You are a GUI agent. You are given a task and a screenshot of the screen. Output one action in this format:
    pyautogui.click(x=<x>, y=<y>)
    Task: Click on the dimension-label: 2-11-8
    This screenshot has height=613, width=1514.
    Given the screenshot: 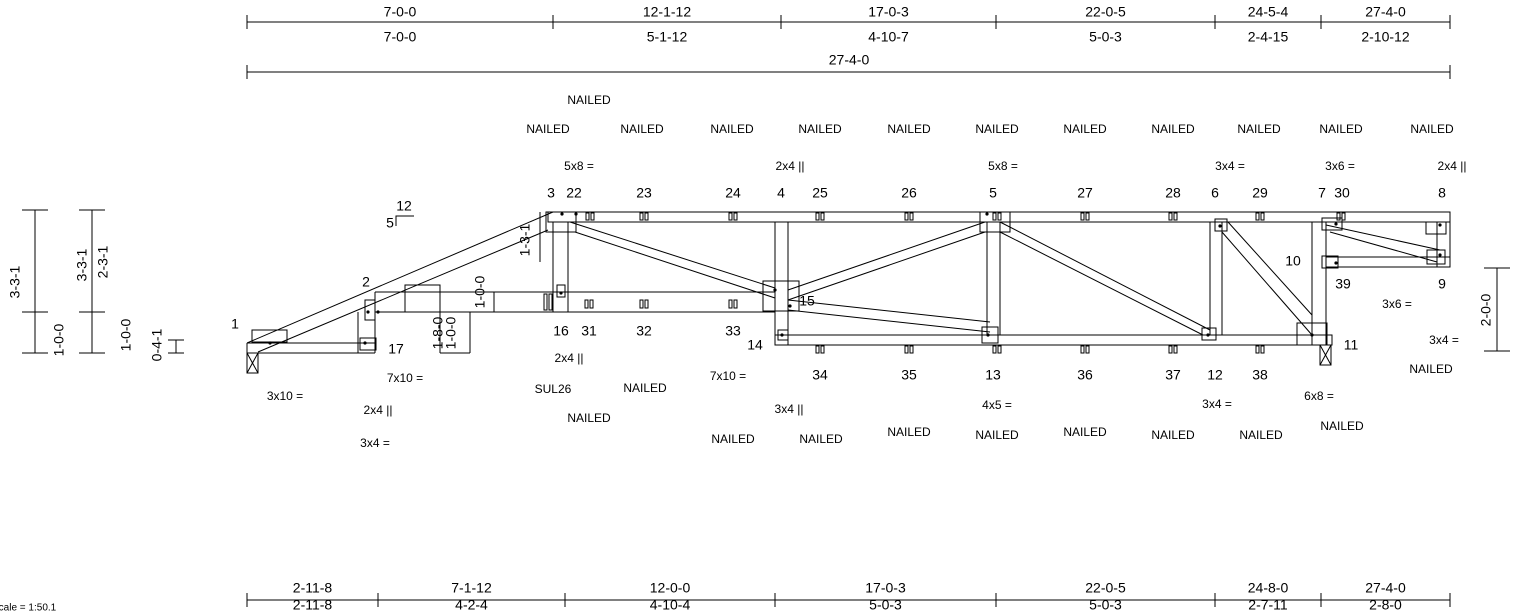 What is the action you would take?
    pyautogui.click(x=313, y=588)
    